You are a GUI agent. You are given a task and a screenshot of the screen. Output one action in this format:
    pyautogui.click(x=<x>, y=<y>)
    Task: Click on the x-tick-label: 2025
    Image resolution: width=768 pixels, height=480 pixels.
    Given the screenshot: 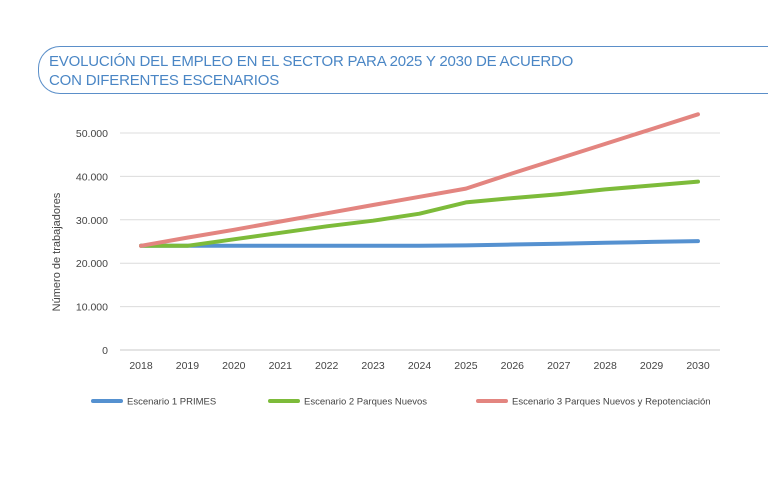 What is the action you would take?
    pyautogui.click(x=466, y=366)
    